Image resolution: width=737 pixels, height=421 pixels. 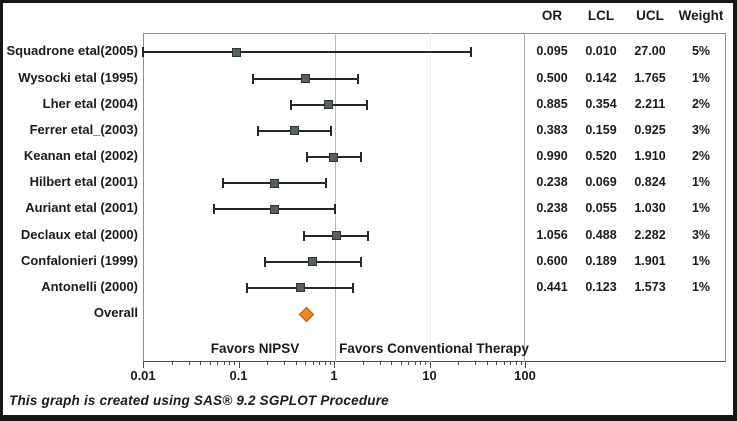 What do you see at coordinates (650, 103) in the screenshot?
I see `table-cell-ucl: 2.211` at bounding box center [650, 103].